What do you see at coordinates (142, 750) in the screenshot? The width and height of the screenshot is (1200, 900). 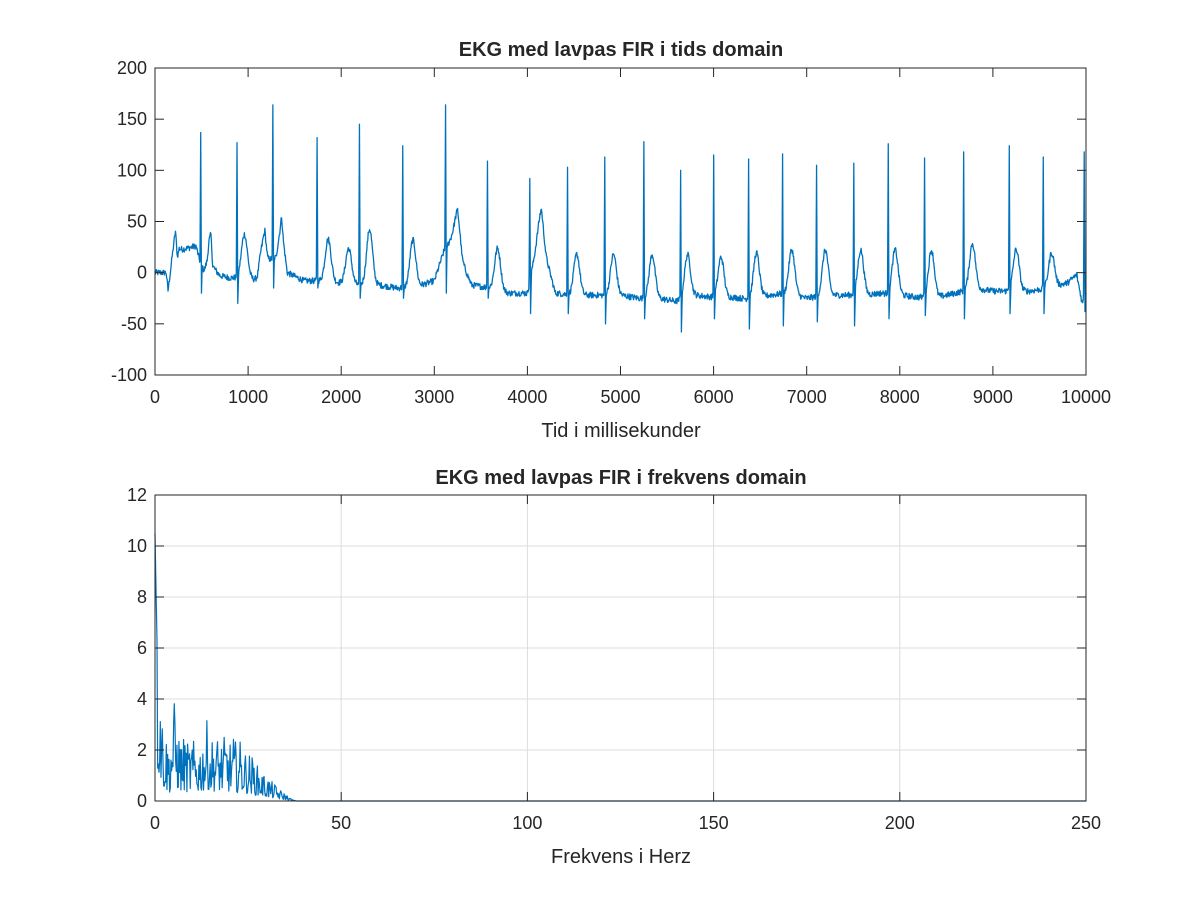 I see `y-tick-label: 2` at bounding box center [142, 750].